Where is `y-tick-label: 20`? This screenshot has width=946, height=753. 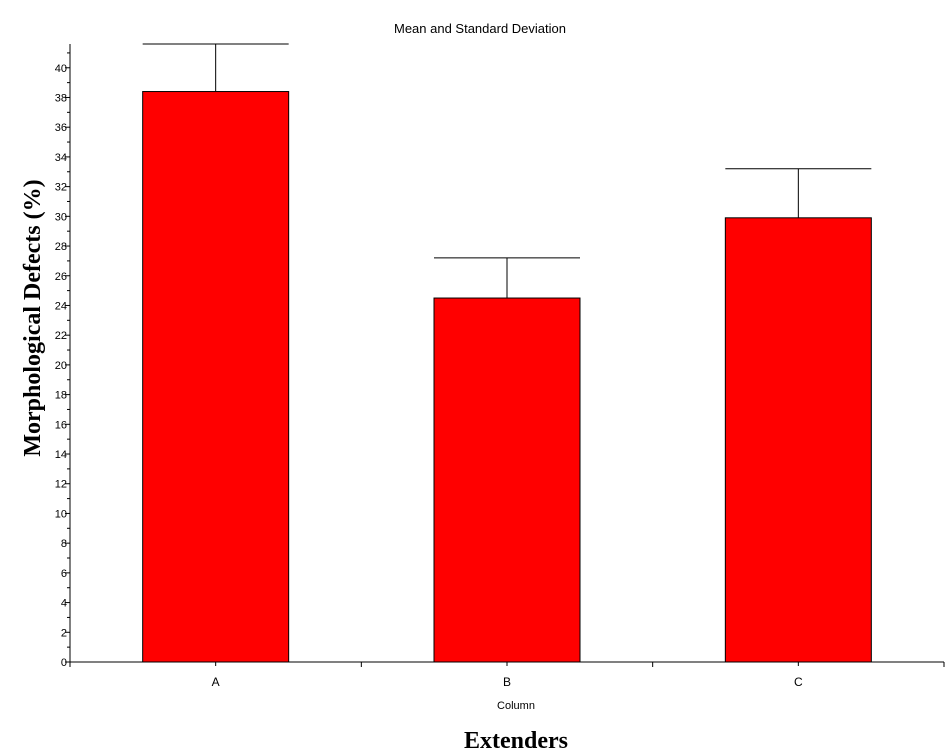
y-tick-label: 20 is located at coordinates (61, 366).